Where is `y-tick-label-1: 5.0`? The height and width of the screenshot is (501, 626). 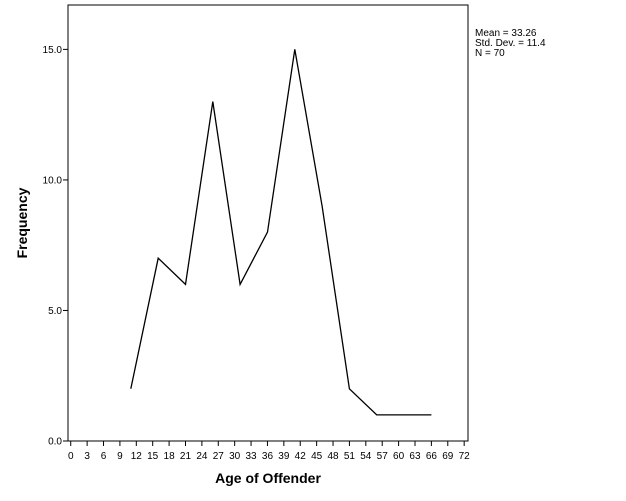
y-tick-label-1: 5.0 is located at coordinates (55, 311).